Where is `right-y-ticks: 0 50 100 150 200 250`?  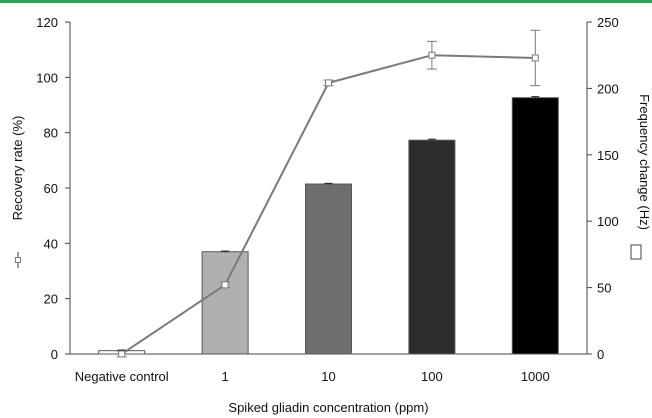
right-y-ticks: 0 50 100 150 200 250 is located at coordinates (603, 188).